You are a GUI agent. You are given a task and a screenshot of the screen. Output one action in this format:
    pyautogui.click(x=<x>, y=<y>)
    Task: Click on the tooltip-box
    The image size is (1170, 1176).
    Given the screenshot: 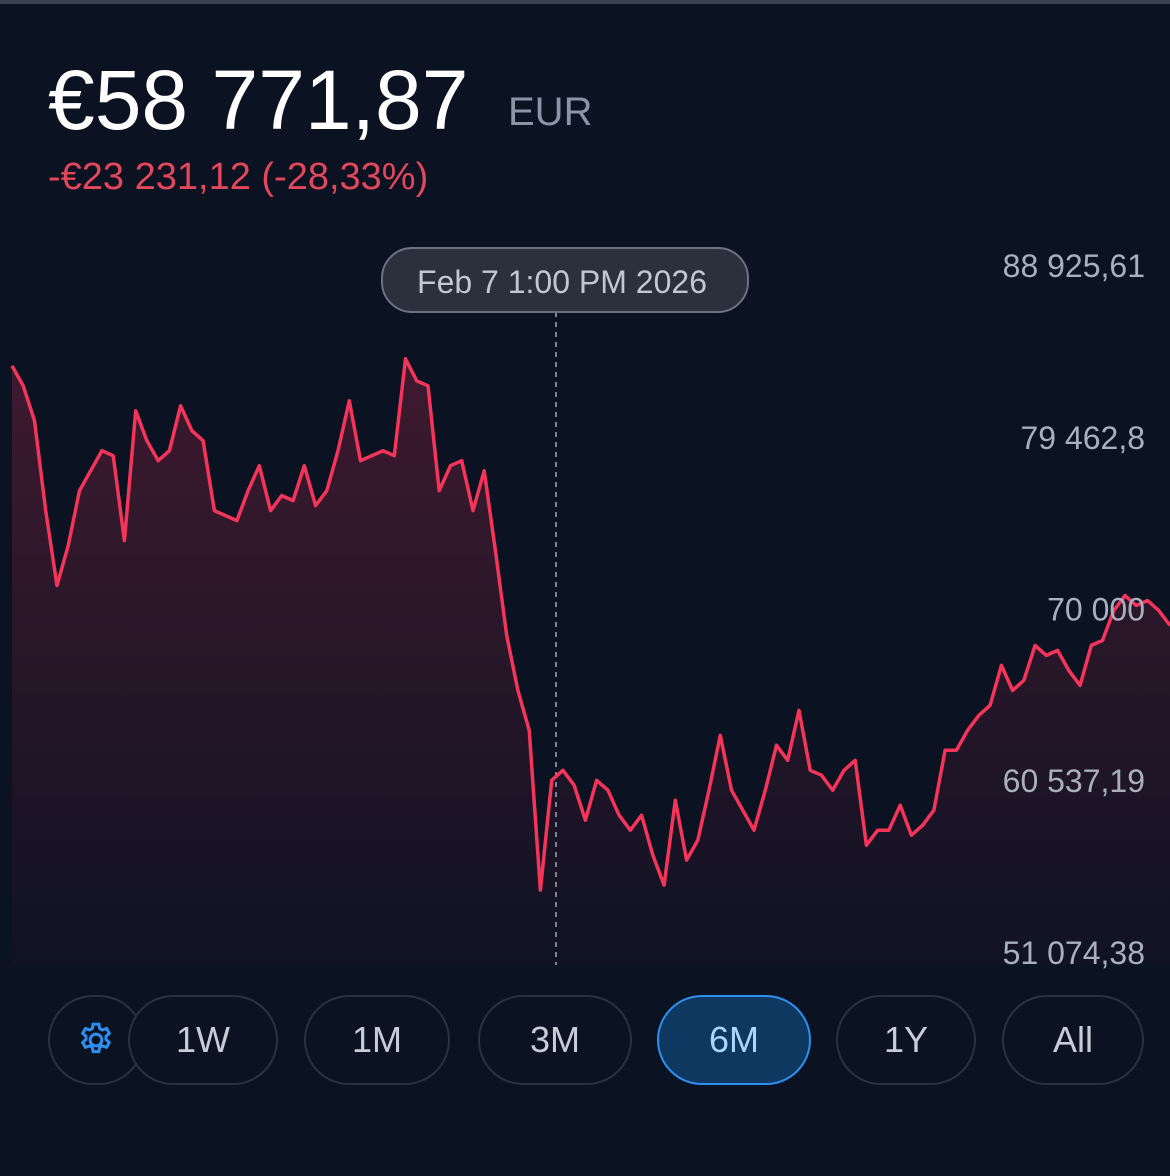 What is the action you would take?
    pyautogui.click(x=565, y=280)
    